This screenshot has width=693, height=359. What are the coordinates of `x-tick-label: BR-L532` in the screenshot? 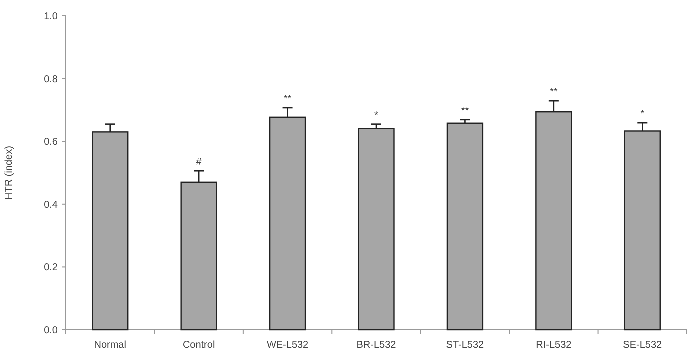 It's located at (376, 345).